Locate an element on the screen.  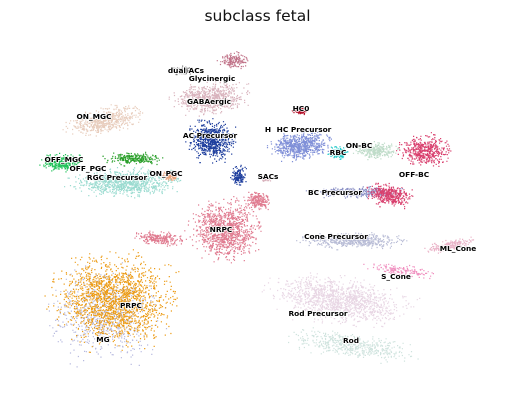
cluster-points-s-cone is located at coordinates (398, 271).